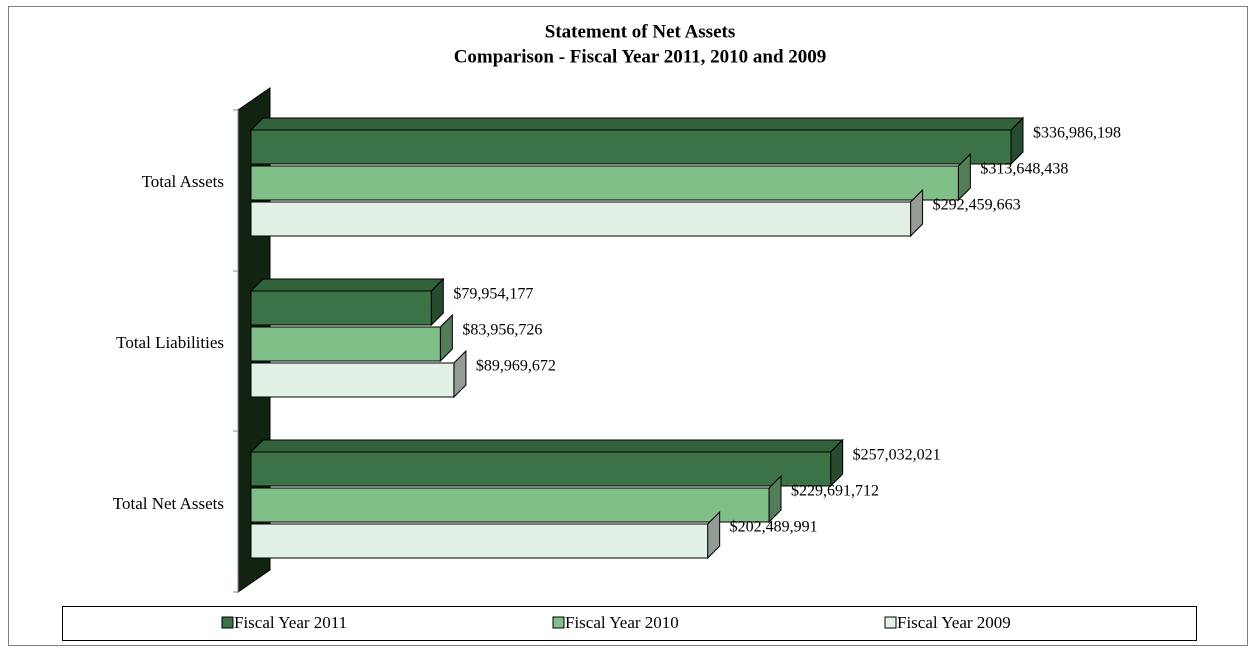 The image size is (1256, 652). I want to click on legend-label: Fiscal Year 2010, so click(622, 622).